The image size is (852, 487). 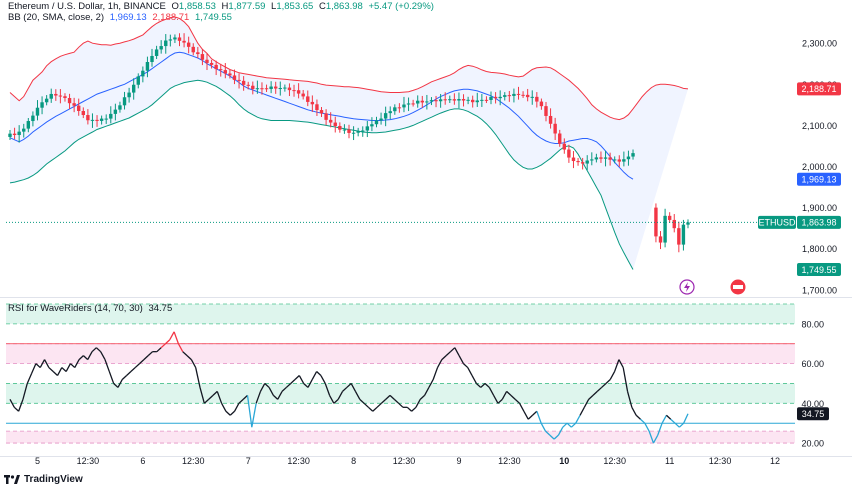 What do you see at coordinates (247, 6) in the screenshot?
I see `high-value: 1,877.59` at bounding box center [247, 6].